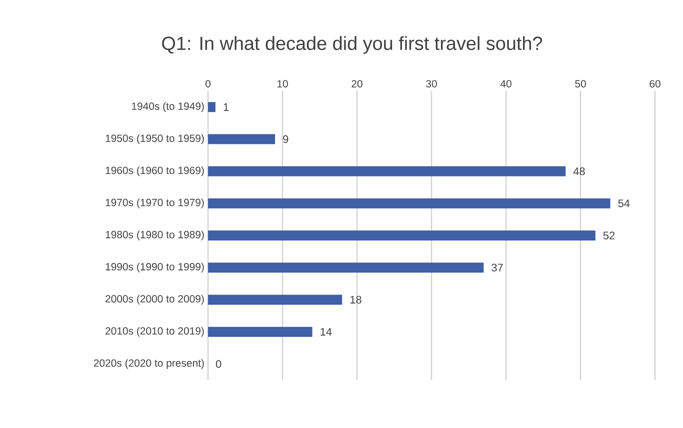 The width and height of the screenshot is (683, 428). I want to click on y-tick-label: 1940s (to 1949), so click(168, 107).